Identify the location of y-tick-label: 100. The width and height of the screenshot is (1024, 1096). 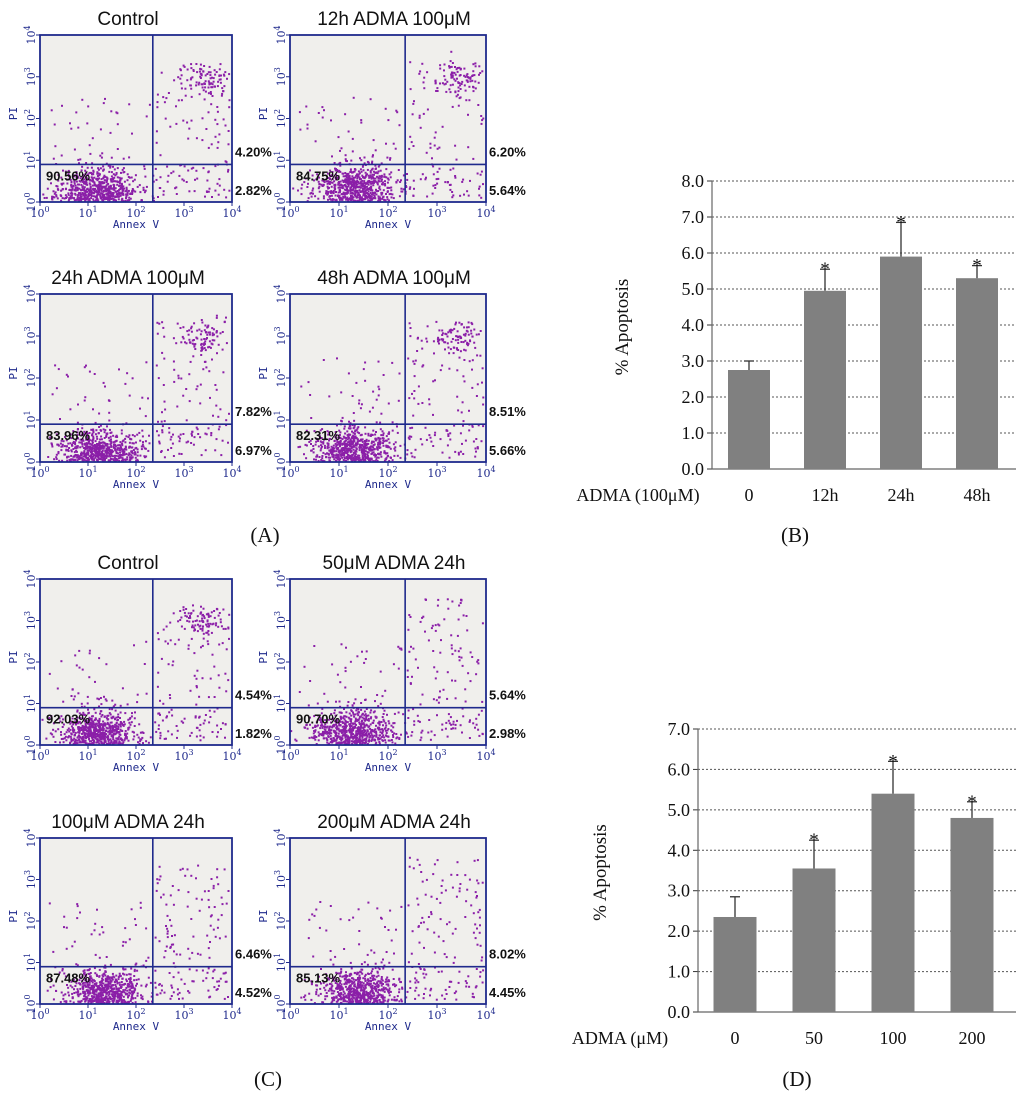
(280, 461).